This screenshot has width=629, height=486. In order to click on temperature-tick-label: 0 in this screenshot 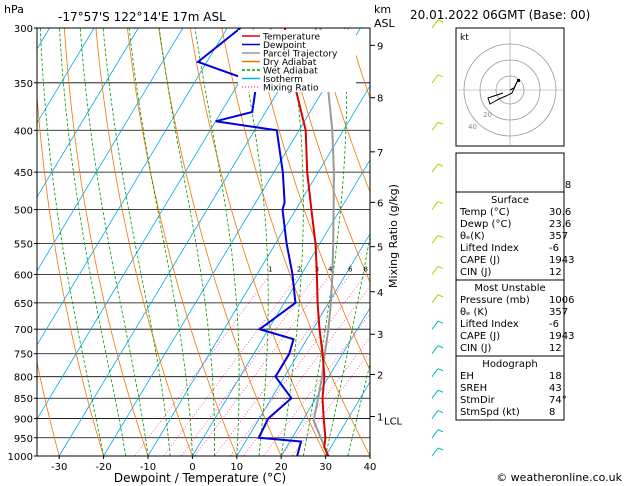, I will do `click(192, 467)`.